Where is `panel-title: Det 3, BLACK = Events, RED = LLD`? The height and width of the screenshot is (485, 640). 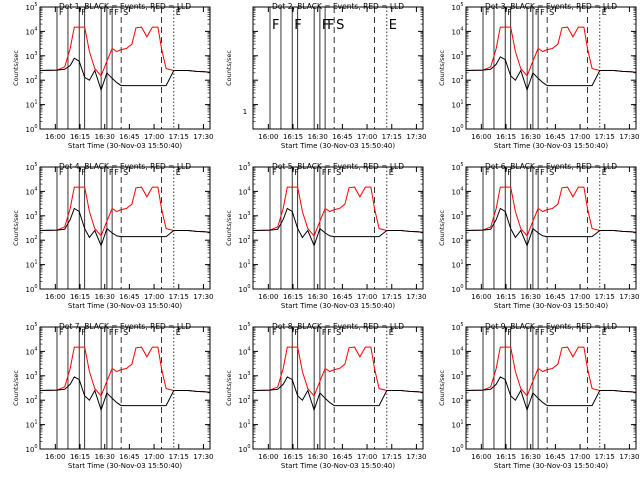 panel-title: Det 3, BLACK = Events, RED = LLD is located at coordinates (551, 6).